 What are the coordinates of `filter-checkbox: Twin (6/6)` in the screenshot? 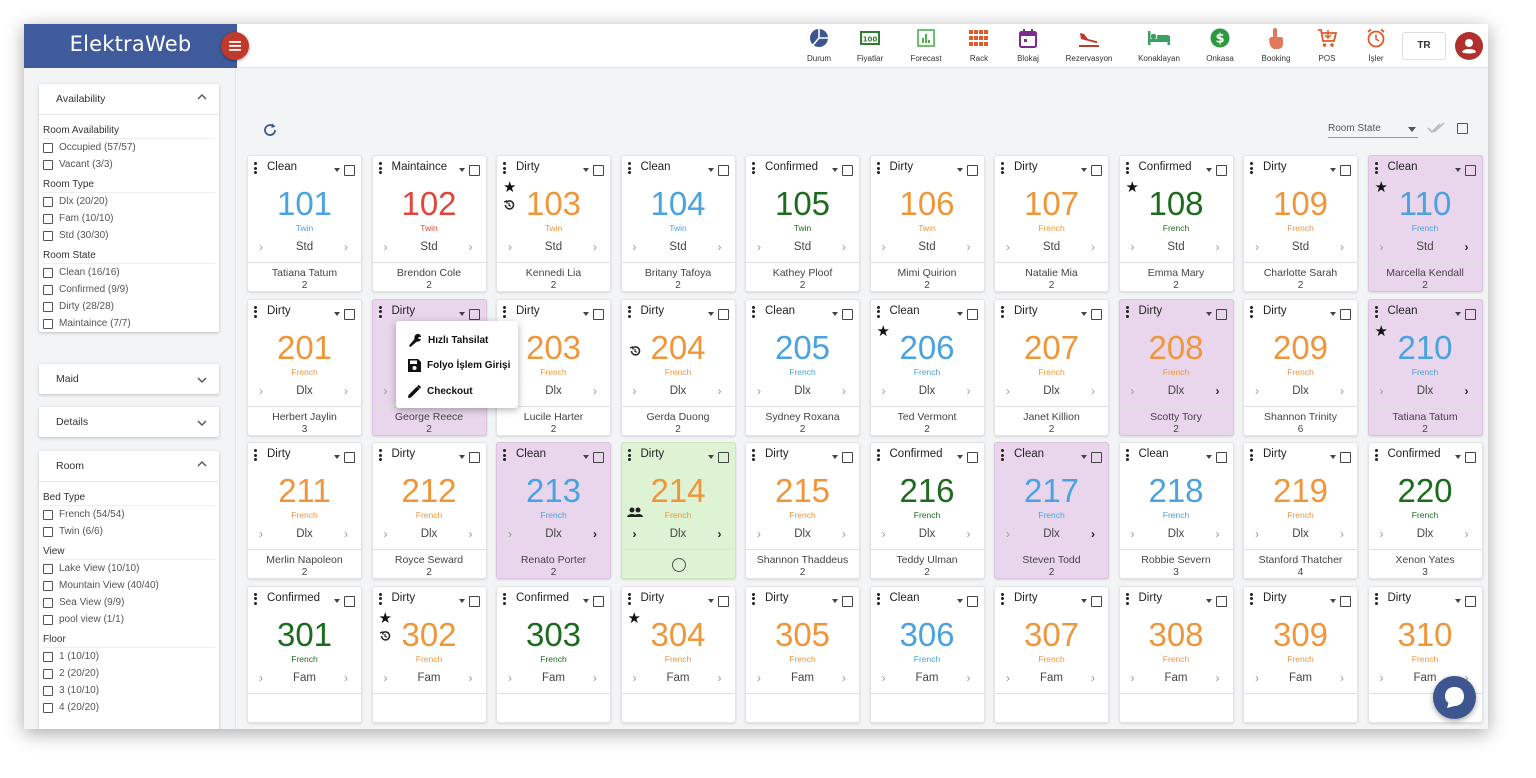 It's located at (129, 531).